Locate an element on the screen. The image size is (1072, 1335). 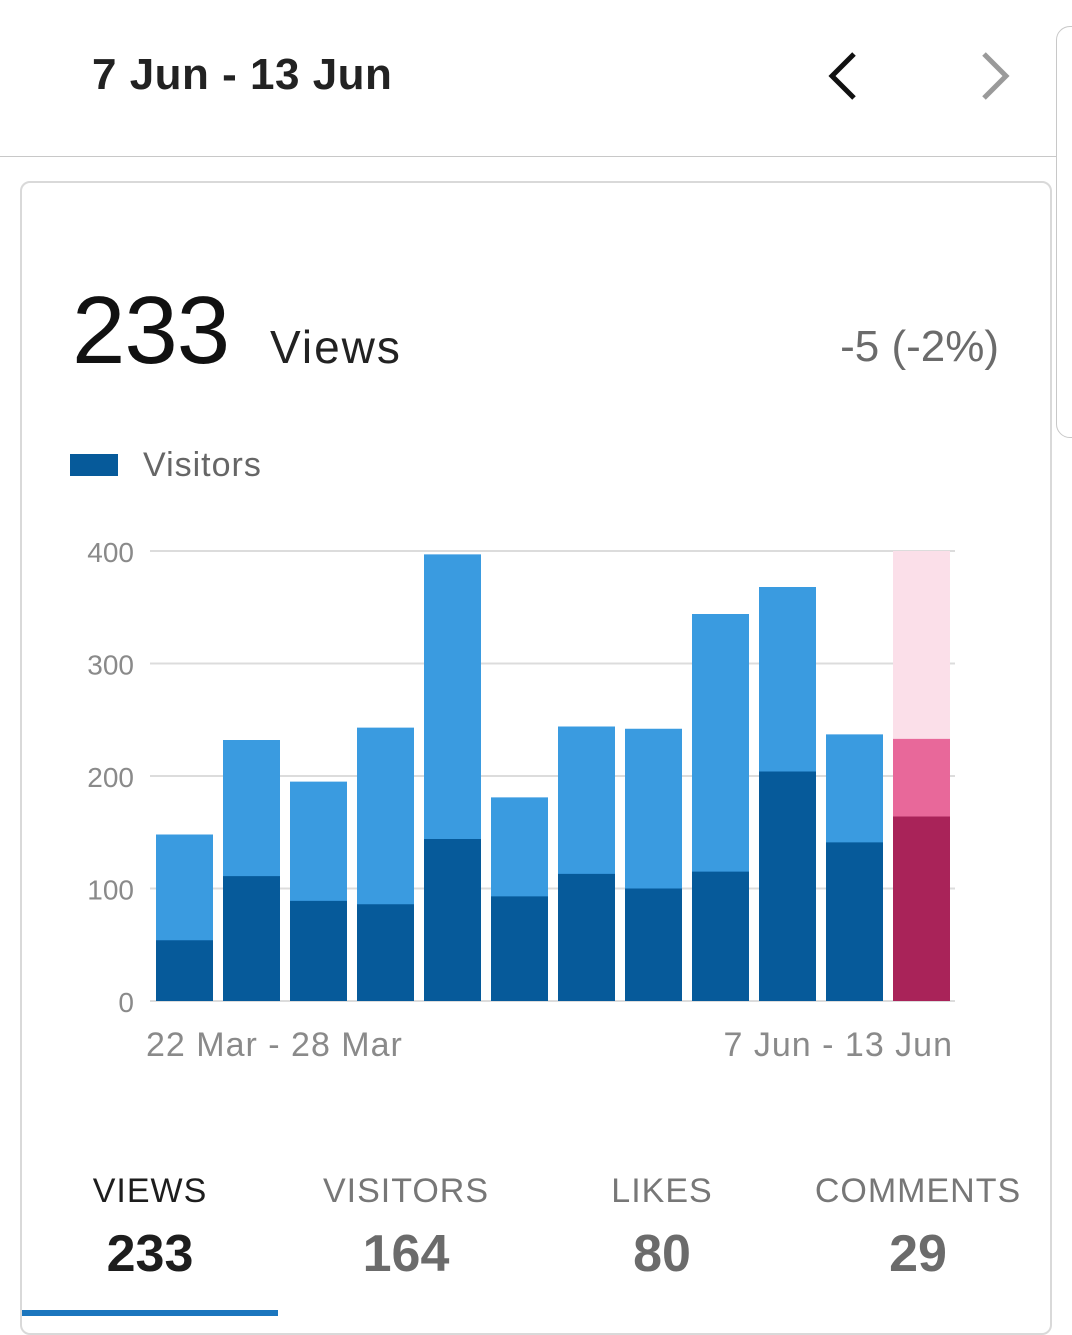
x-tick-label-first: 22 Mar - 28 Mar is located at coordinates (274, 1045).